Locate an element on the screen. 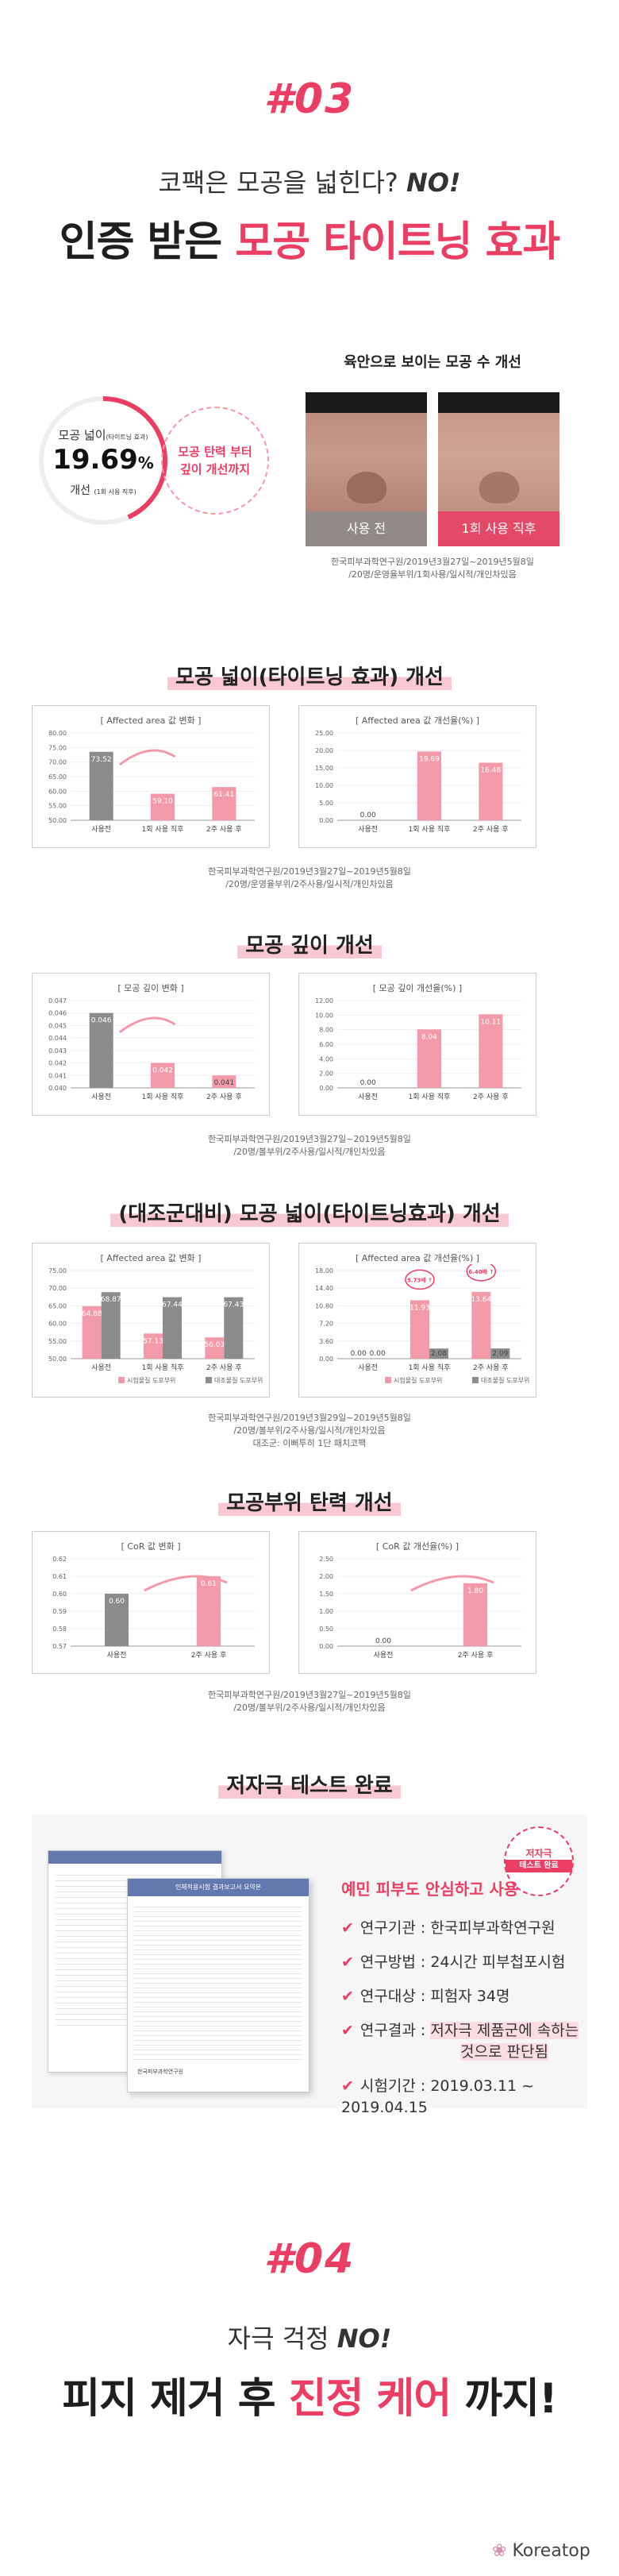  data-label: 0.60 is located at coordinates (117, 1602).